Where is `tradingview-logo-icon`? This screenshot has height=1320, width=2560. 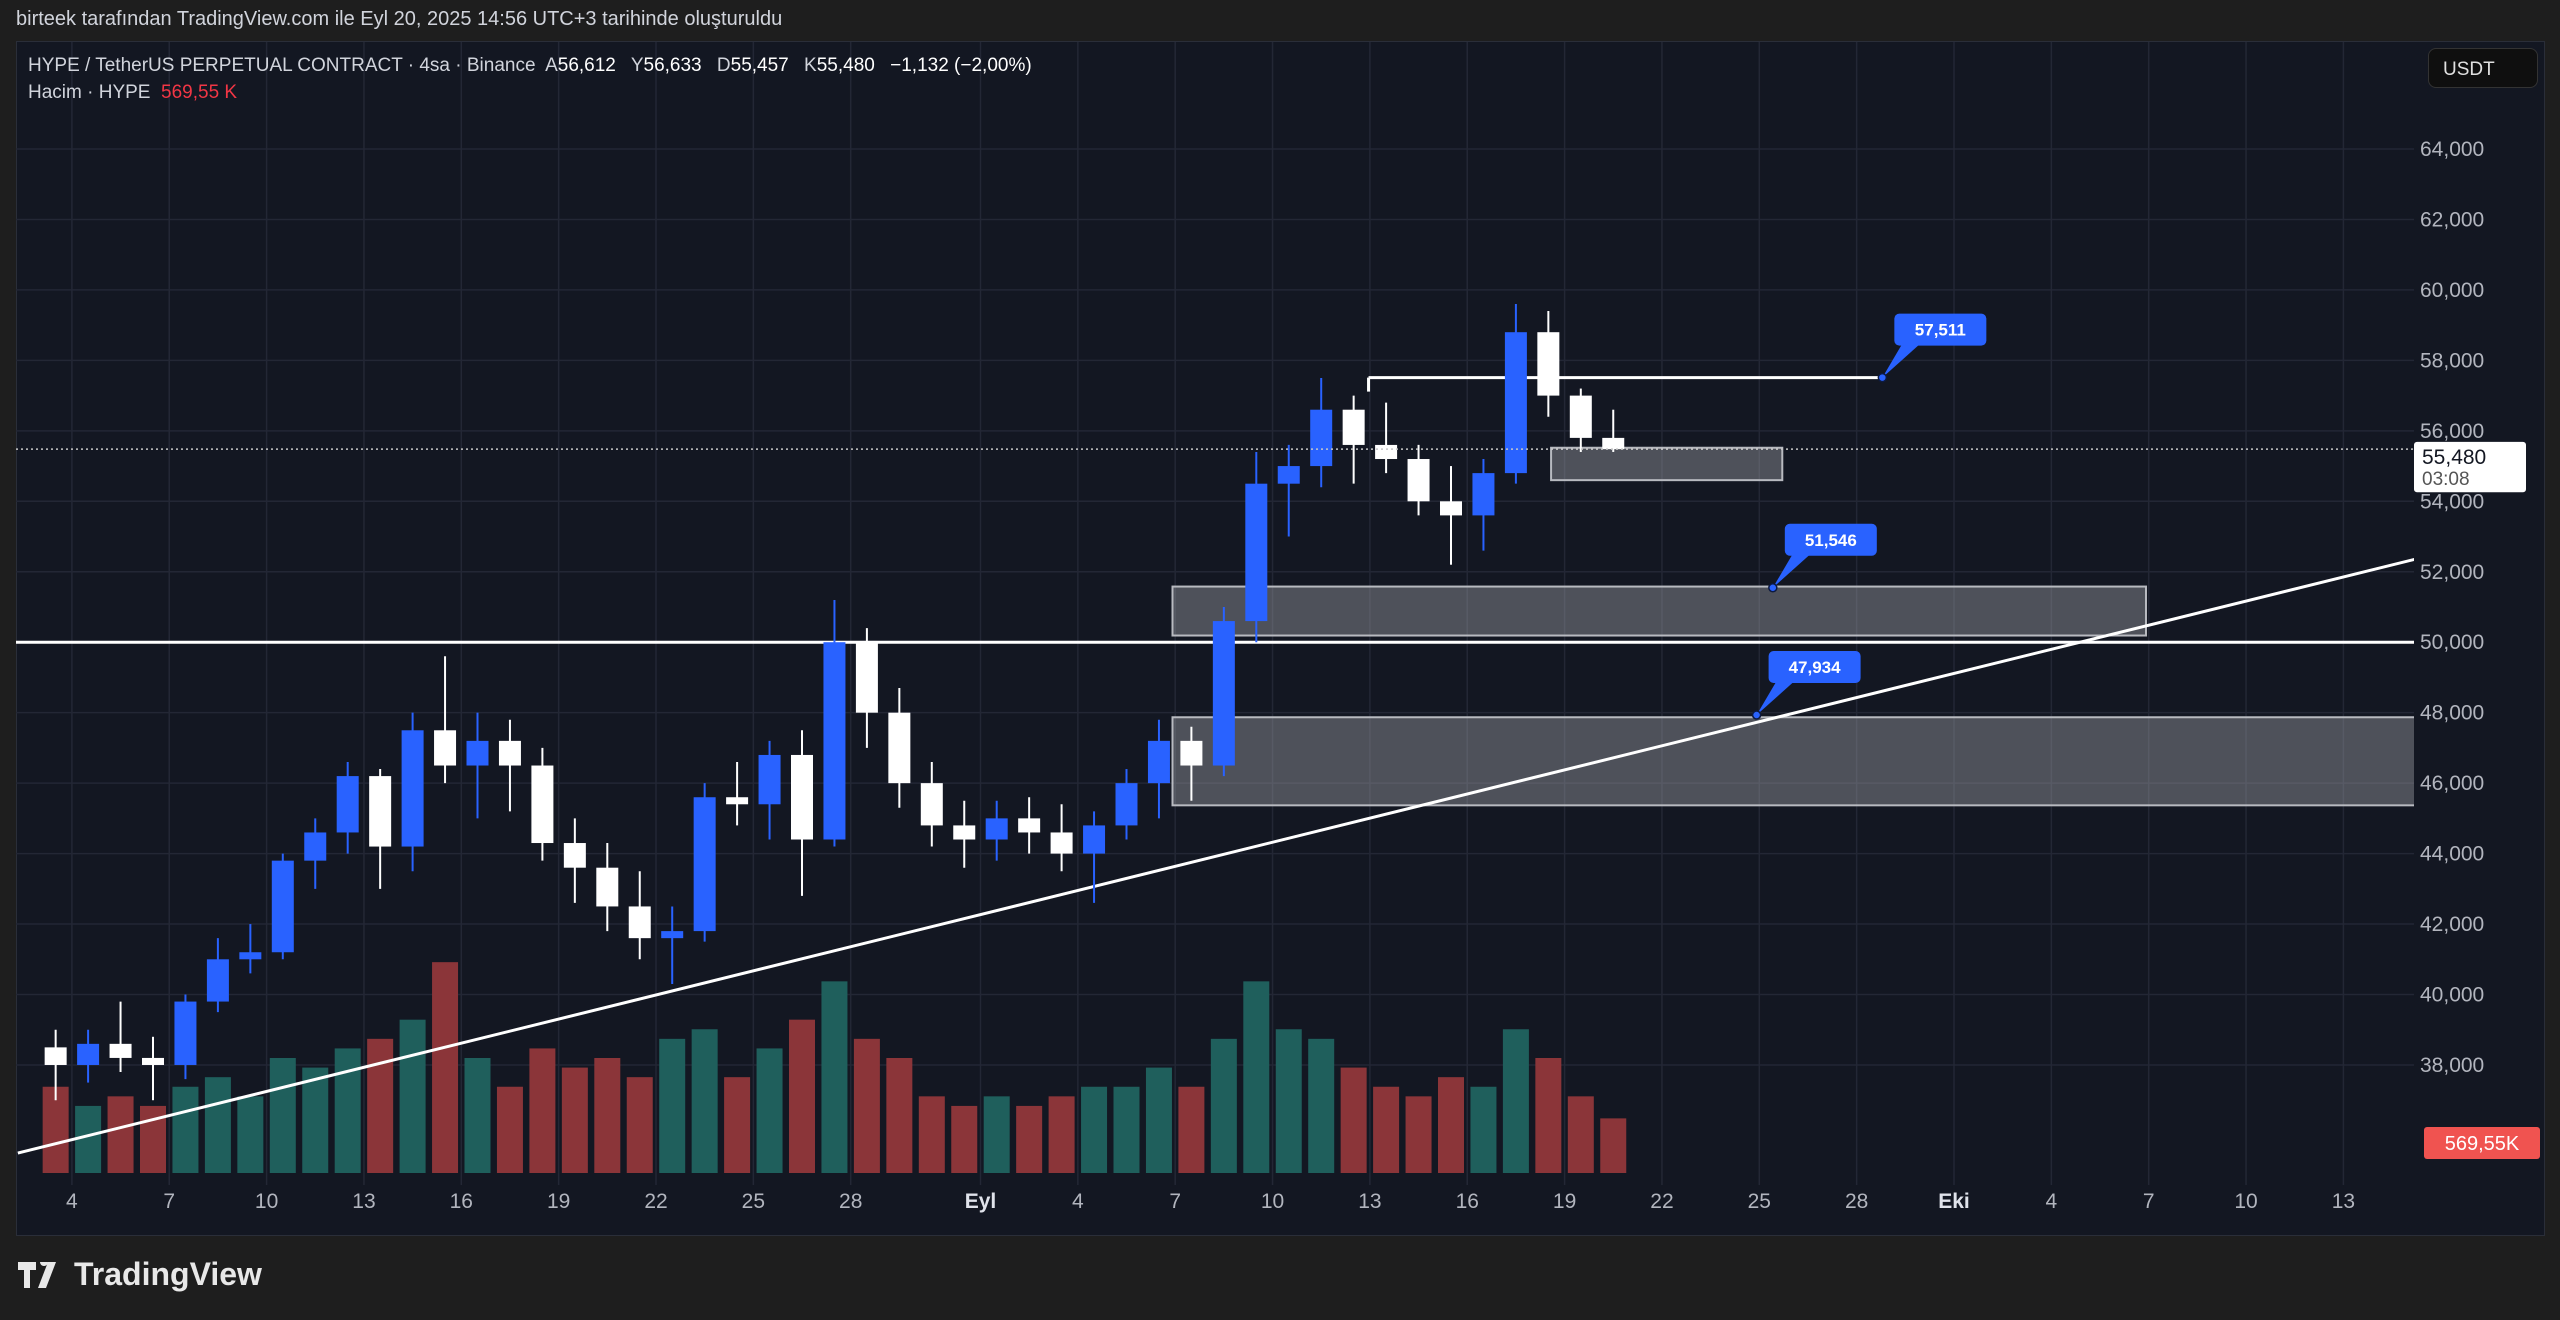
tradingview-logo-icon is located at coordinates (37, 1274).